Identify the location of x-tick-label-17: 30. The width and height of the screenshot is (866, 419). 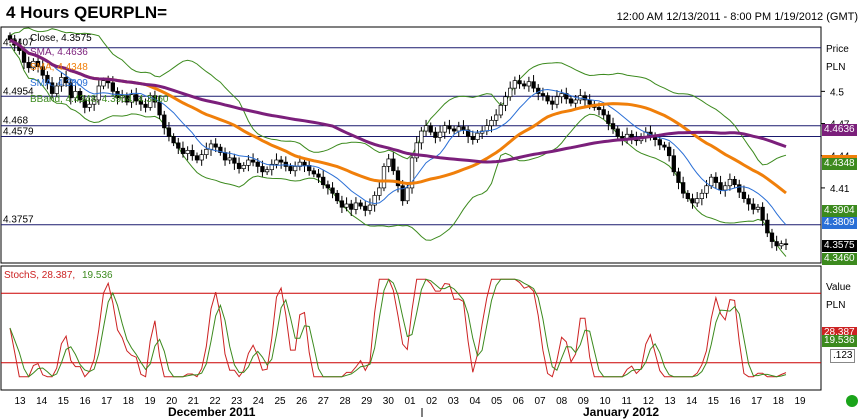
(389, 401).